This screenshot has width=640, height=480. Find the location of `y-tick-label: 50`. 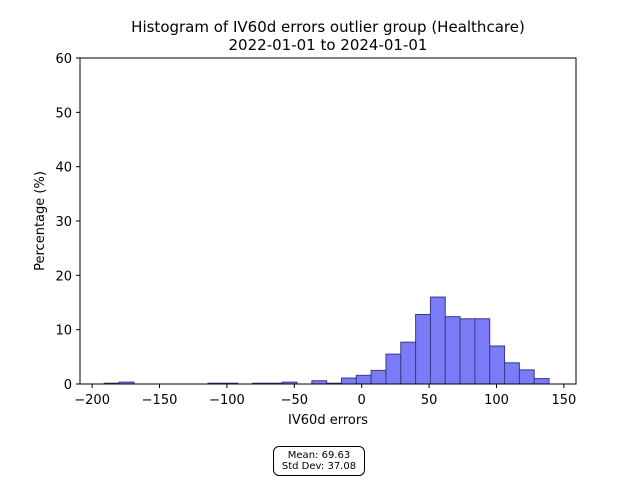

y-tick-label: 50 is located at coordinates (63, 113).